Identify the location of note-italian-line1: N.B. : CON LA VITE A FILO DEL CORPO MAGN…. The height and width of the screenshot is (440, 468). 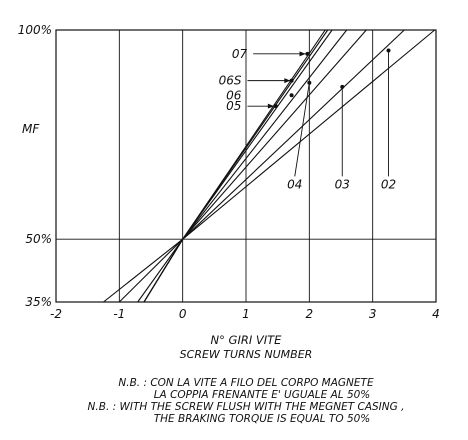
(246, 383).